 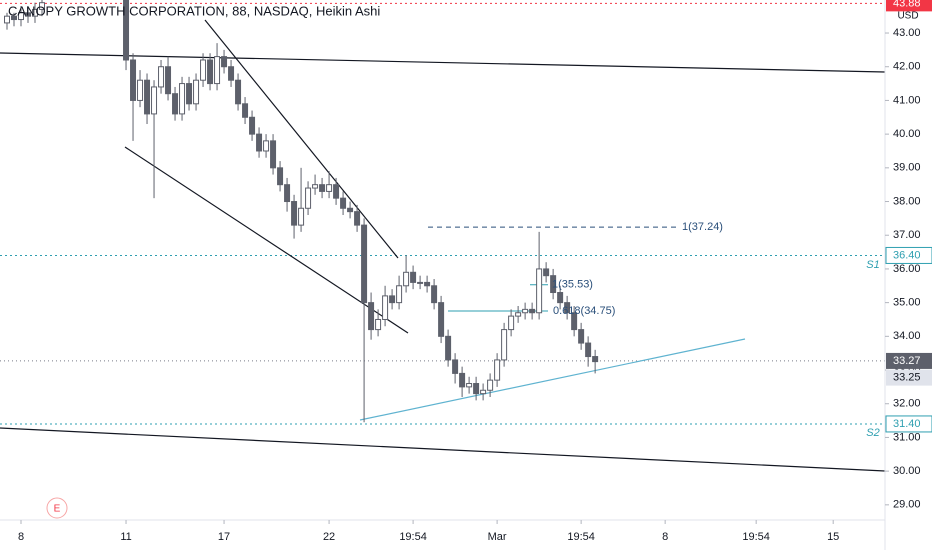 I want to click on event-icon, so click(x=57, y=508).